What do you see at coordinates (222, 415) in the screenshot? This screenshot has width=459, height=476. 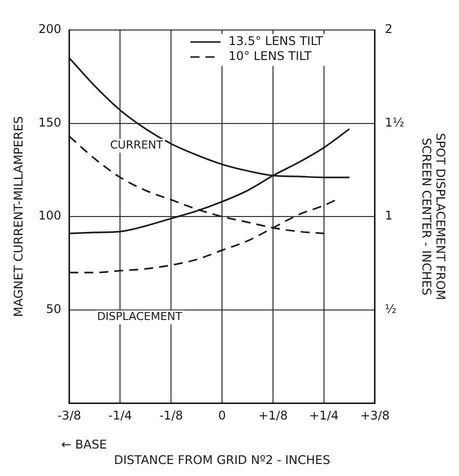 I see `x-tick-label: 0` at bounding box center [222, 415].